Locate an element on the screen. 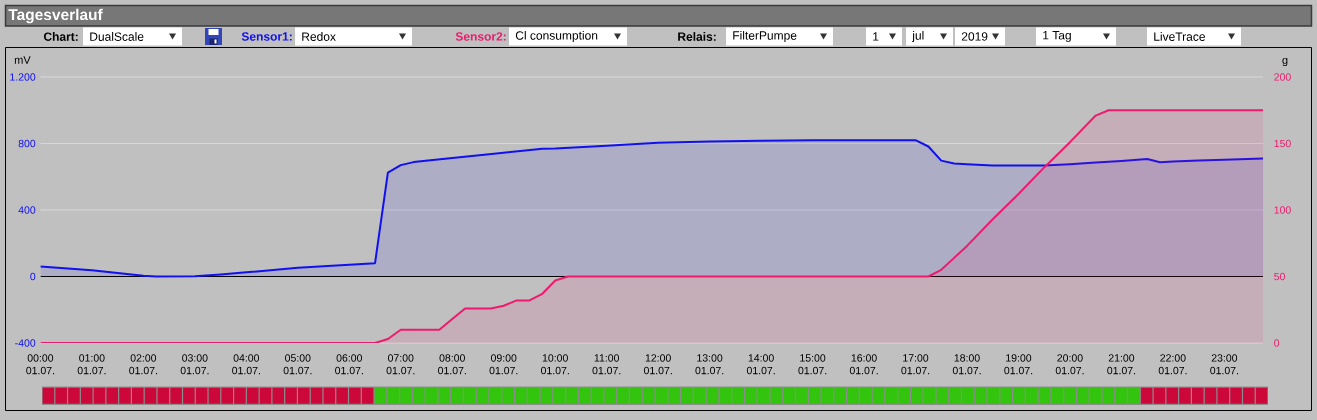 The image size is (1317, 420). x-tick-label: 07:00 01.07. is located at coordinates (400, 364).